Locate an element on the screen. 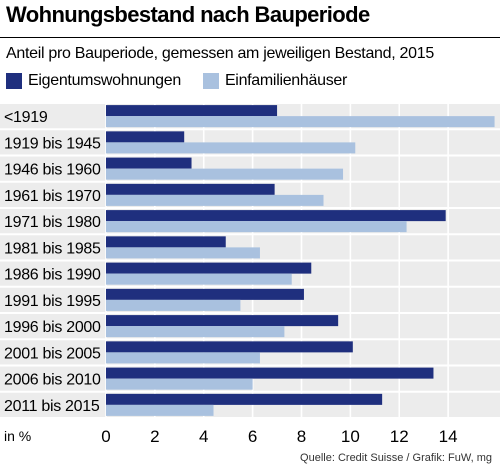 The width and height of the screenshot is (500, 470). legend: Eigentumswohnungen Einfamilienhäuser is located at coordinates (187, 81).